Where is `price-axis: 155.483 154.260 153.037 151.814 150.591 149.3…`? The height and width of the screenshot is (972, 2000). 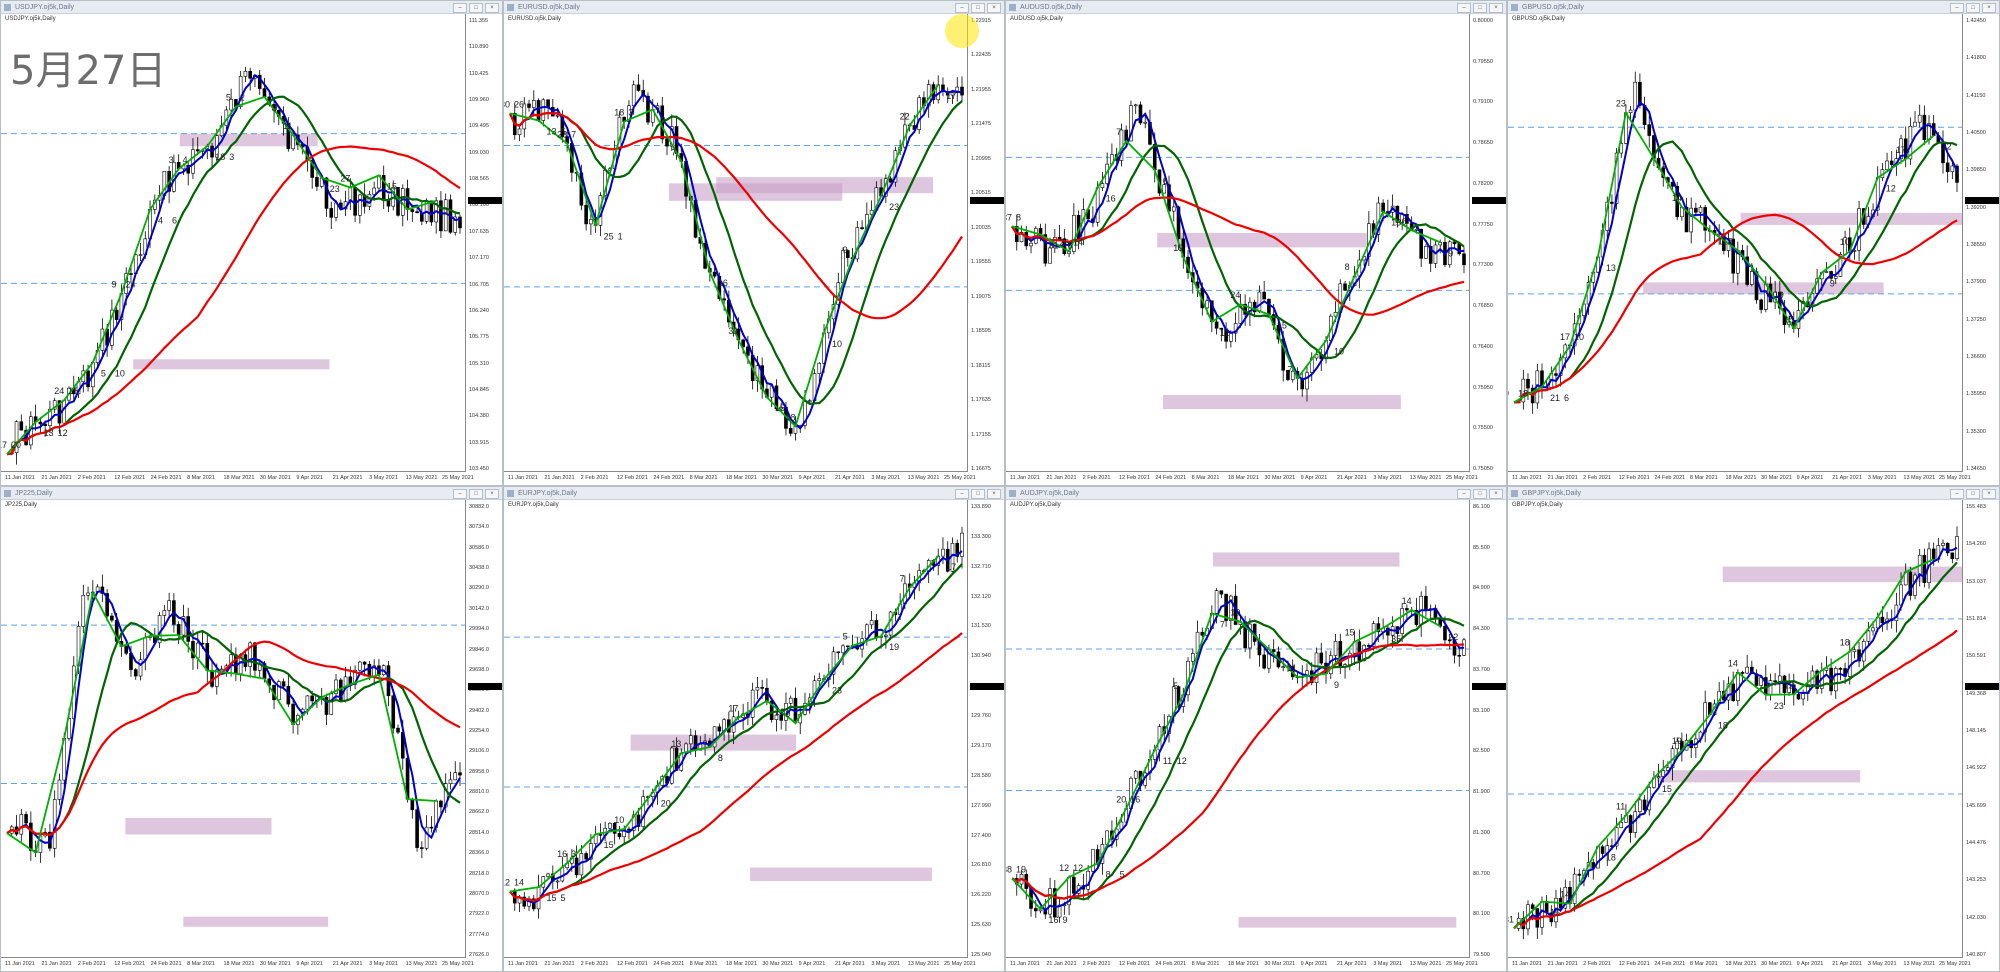
price-axis: 155.483 154.260 153.037 151.814 150.591 149.3… is located at coordinates (1980, 729).